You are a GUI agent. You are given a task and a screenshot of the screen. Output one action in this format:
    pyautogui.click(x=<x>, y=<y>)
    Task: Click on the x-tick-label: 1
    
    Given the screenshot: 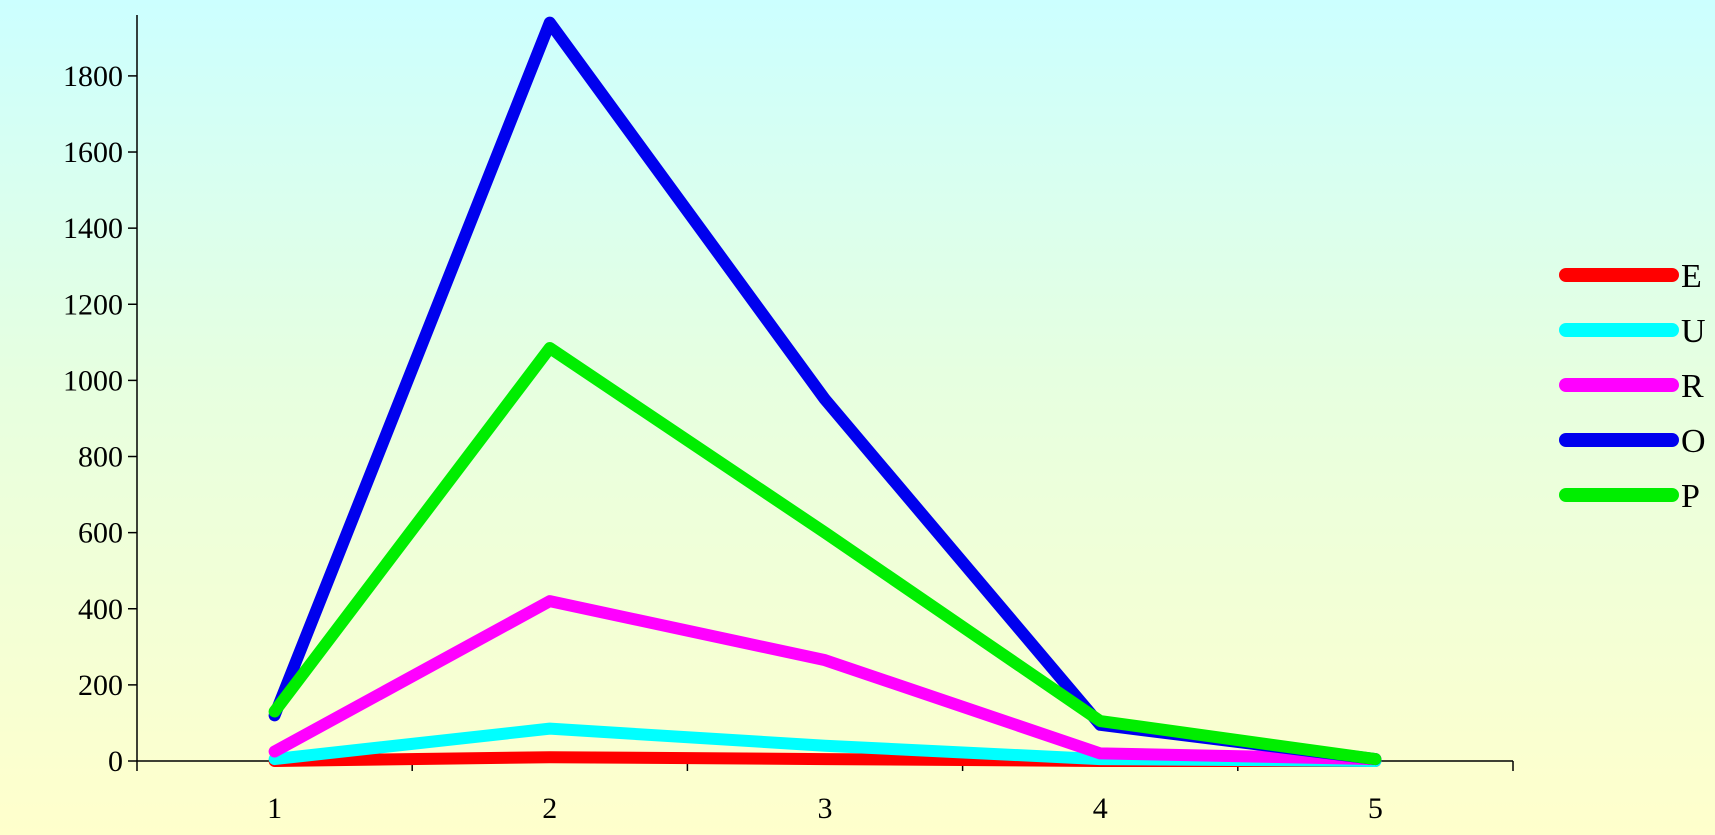 What is the action you would take?
    pyautogui.click(x=274, y=808)
    